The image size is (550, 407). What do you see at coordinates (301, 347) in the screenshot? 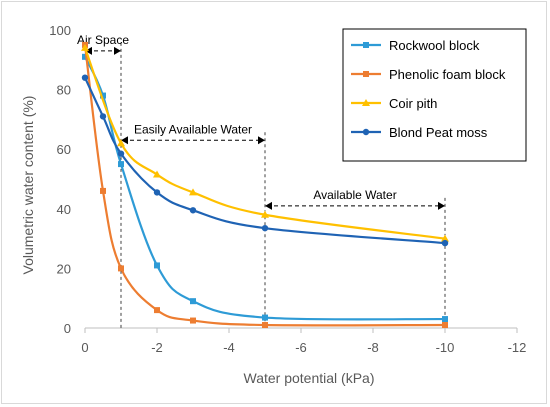
I see `x-tick-label: -6` at bounding box center [301, 347].